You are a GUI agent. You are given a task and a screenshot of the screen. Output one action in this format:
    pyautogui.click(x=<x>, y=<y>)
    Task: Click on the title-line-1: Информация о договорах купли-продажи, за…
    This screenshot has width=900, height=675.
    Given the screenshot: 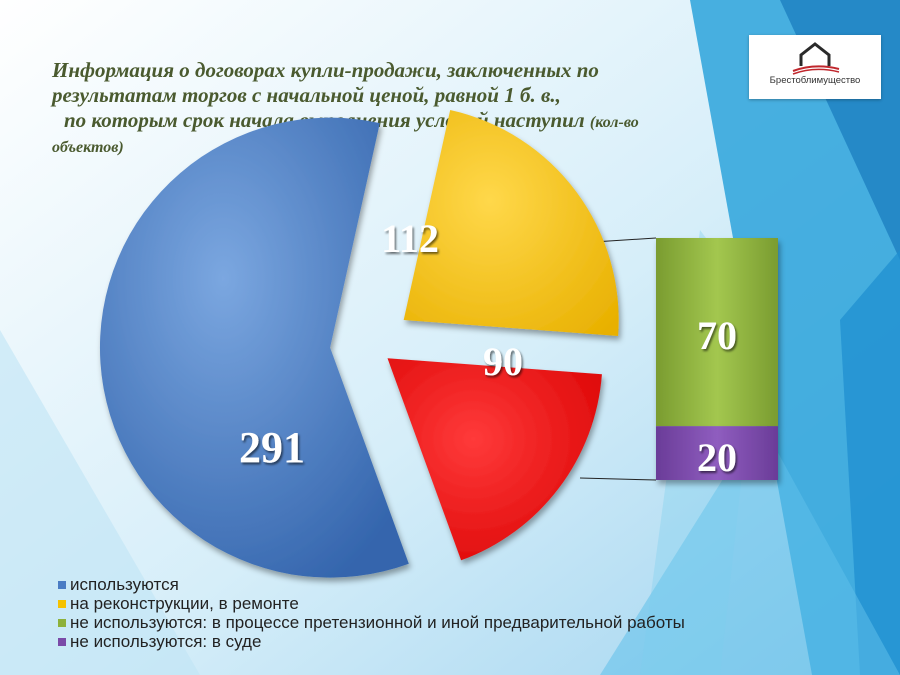 What is the action you would take?
    pyautogui.click(x=325, y=70)
    